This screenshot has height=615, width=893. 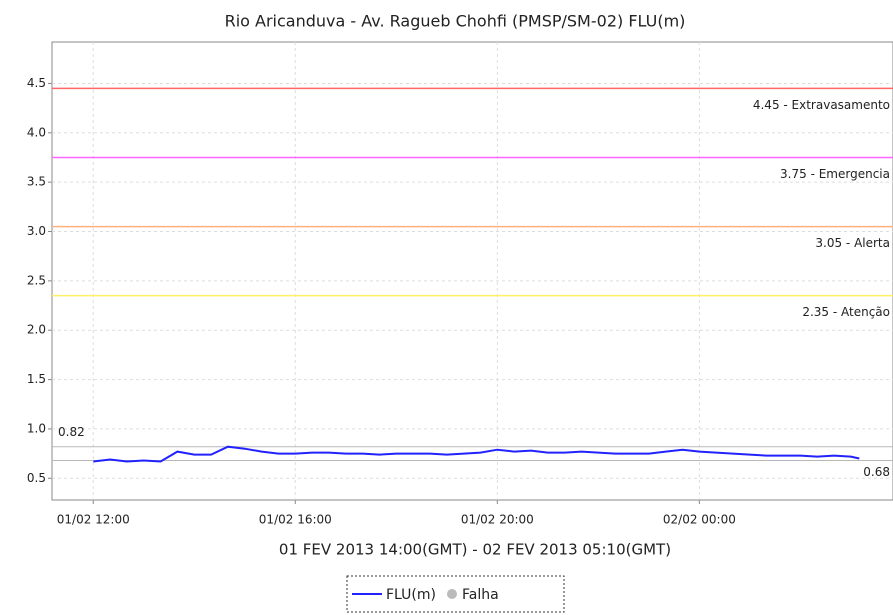 I want to click on y-tick-label: 1.5, so click(x=36, y=379).